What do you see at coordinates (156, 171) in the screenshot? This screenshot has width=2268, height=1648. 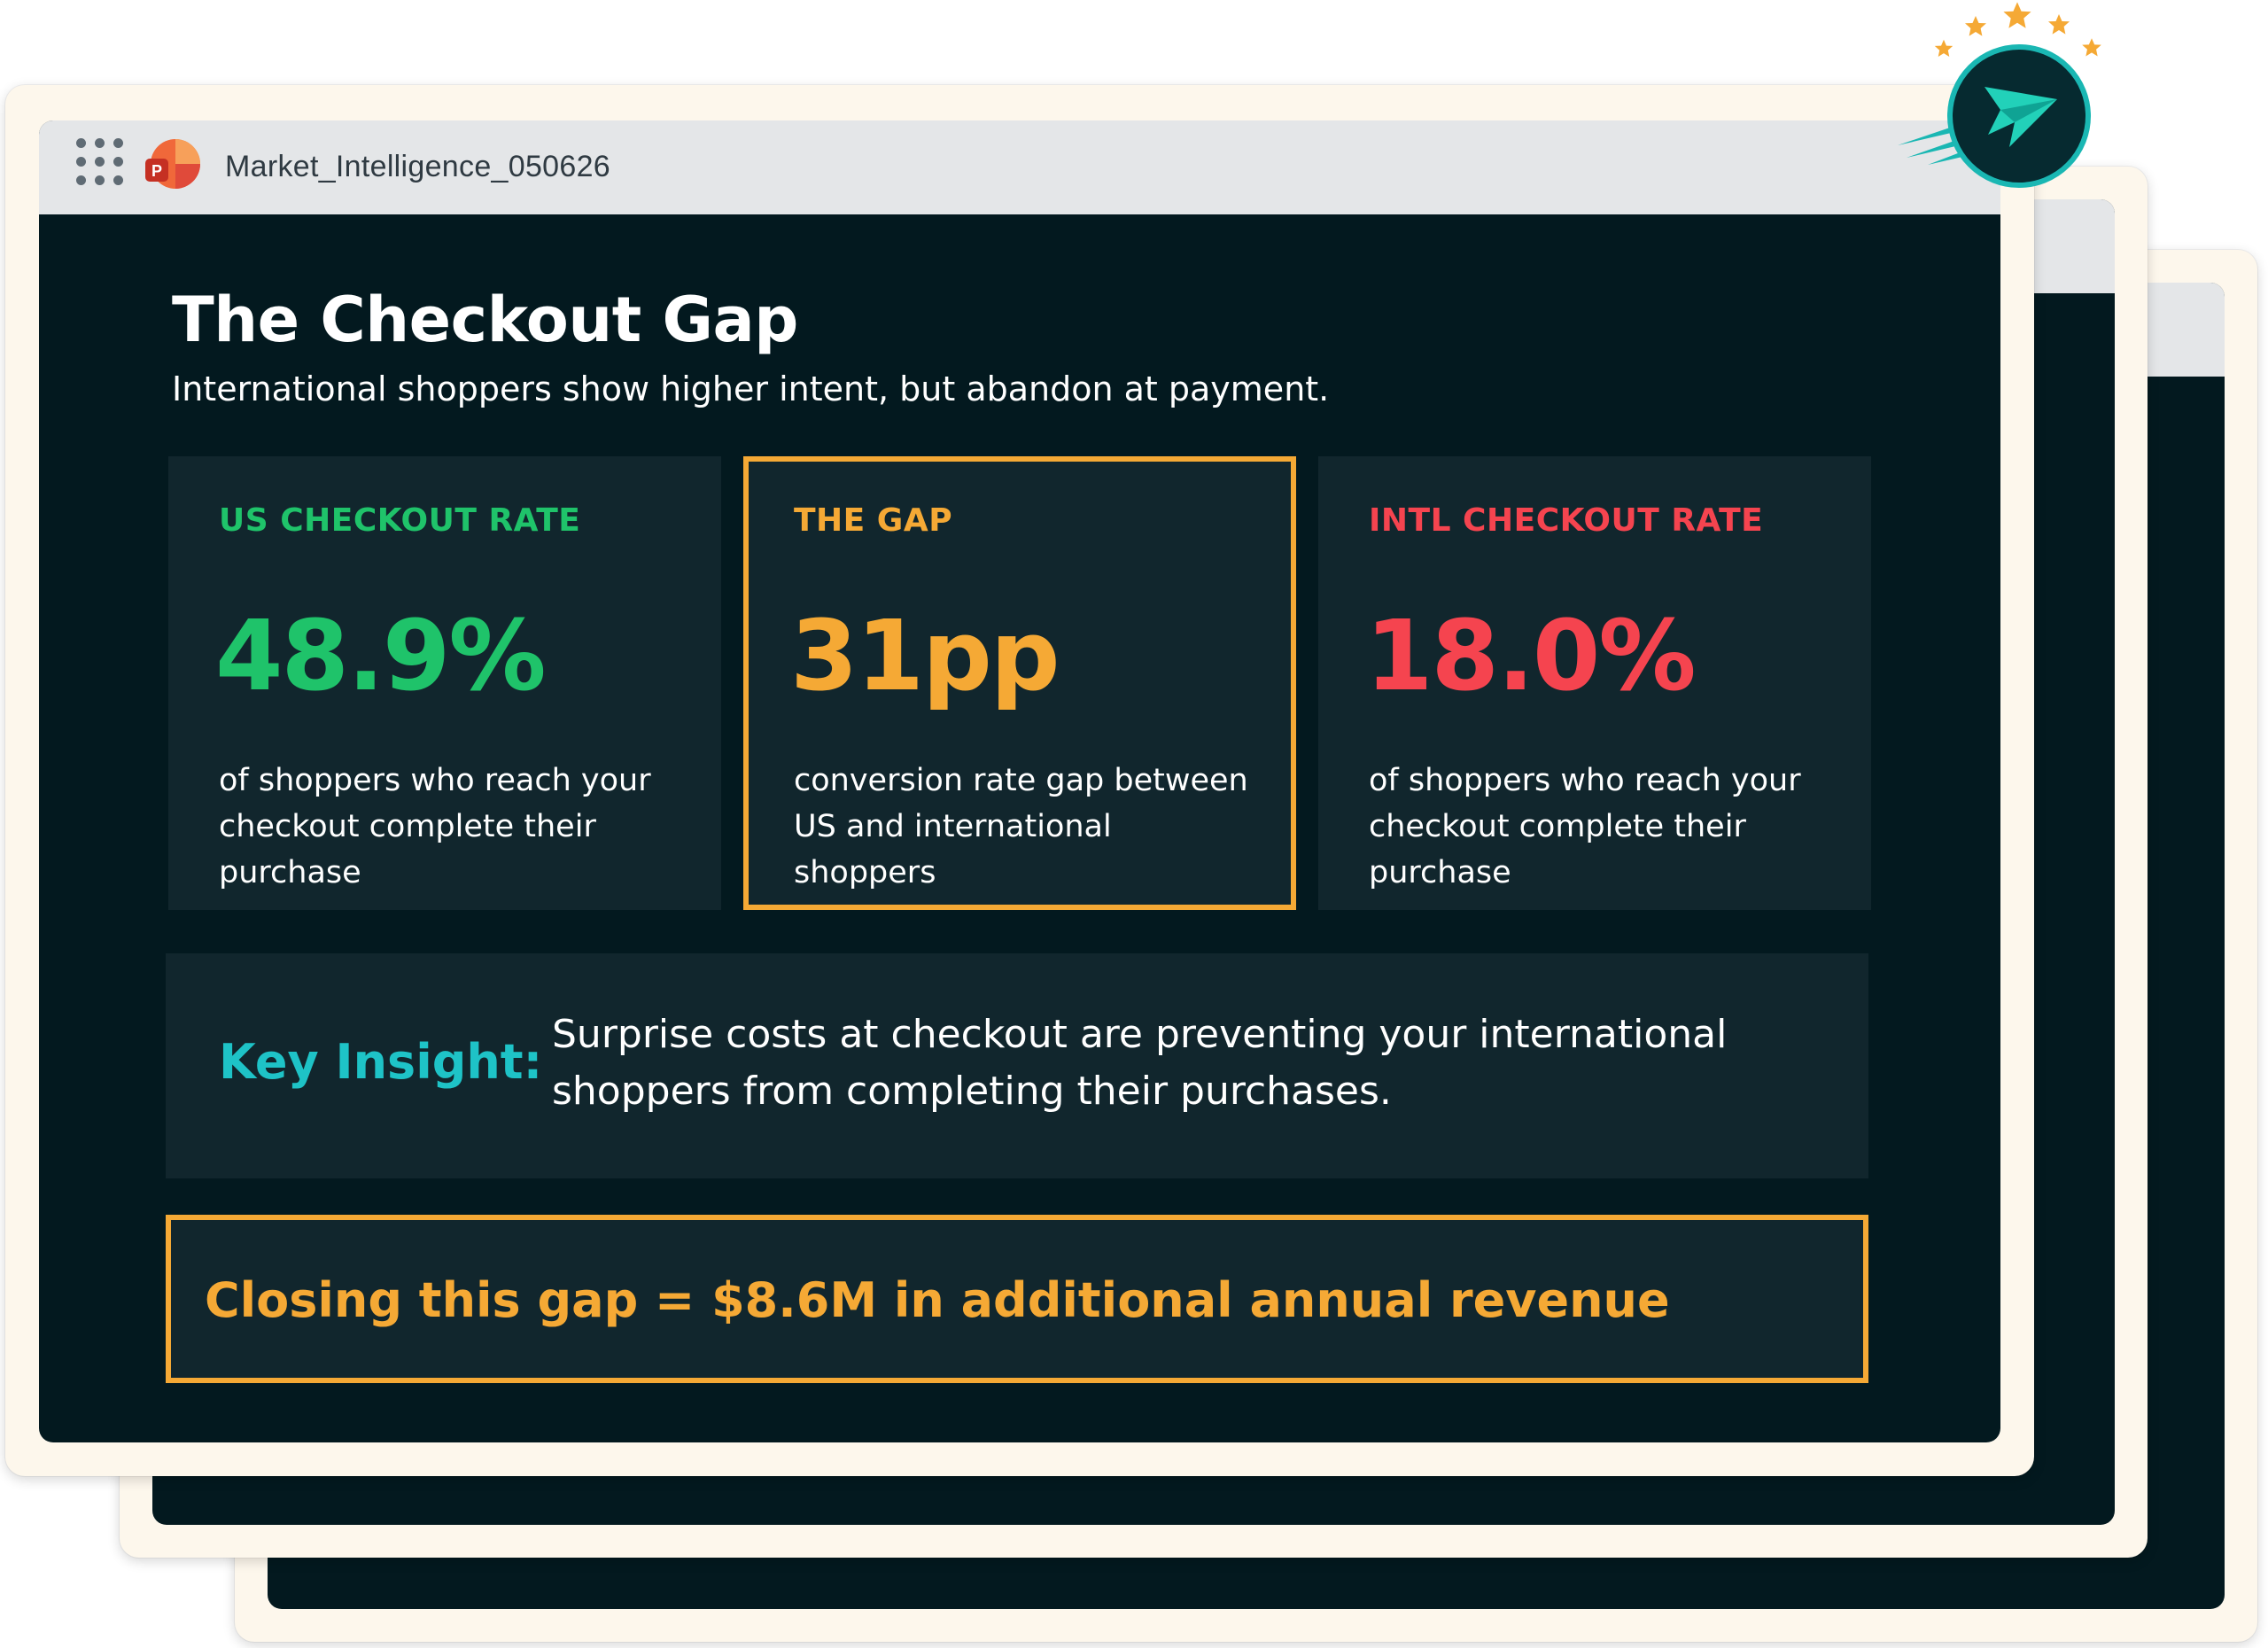 I see `svg-text: P` at bounding box center [156, 171].